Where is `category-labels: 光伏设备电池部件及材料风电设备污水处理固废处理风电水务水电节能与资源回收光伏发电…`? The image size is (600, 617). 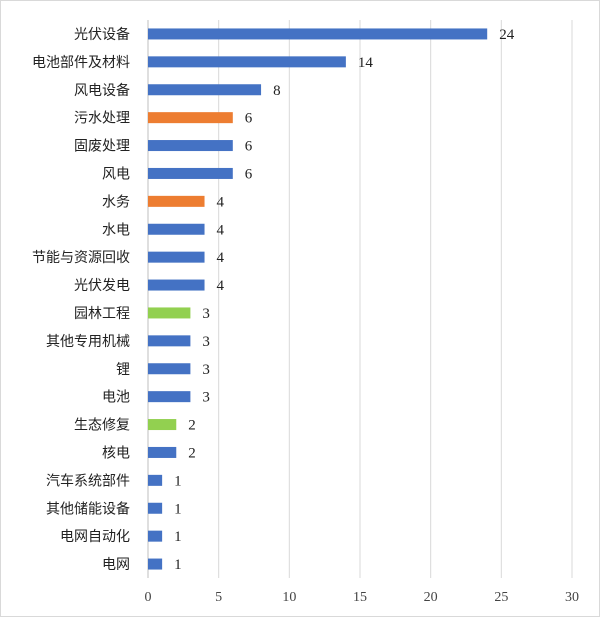 category-labels: 光伏设备电池部件及材料风电设备污水处理固废处理风电水务水电节能与资源回收光伏发电… is located at coordinates (81, 299).